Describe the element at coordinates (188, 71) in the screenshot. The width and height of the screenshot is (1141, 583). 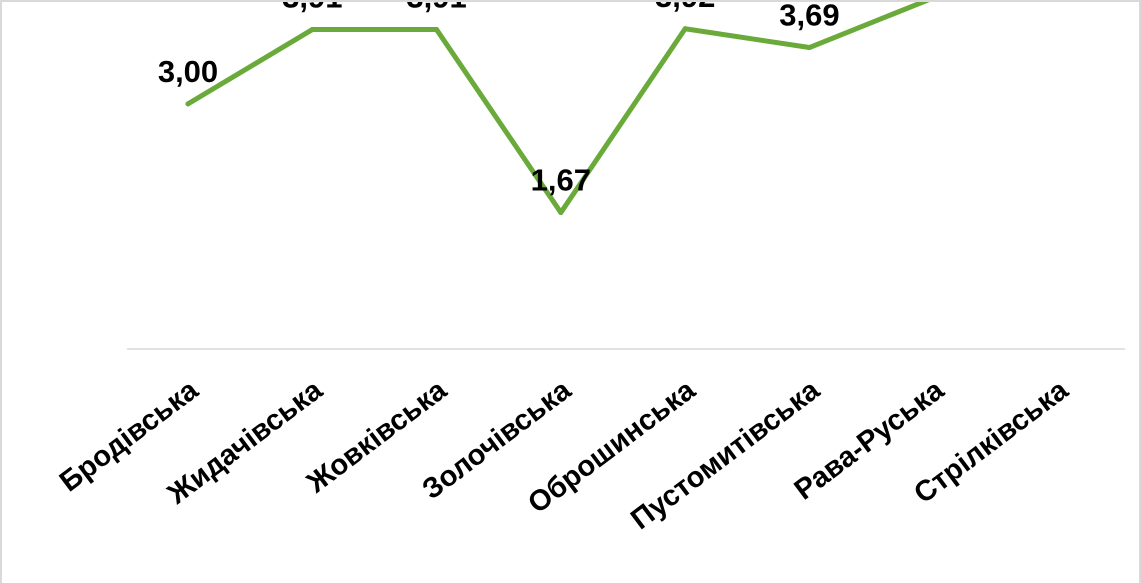
I see `data-label: 3,00` at that location.